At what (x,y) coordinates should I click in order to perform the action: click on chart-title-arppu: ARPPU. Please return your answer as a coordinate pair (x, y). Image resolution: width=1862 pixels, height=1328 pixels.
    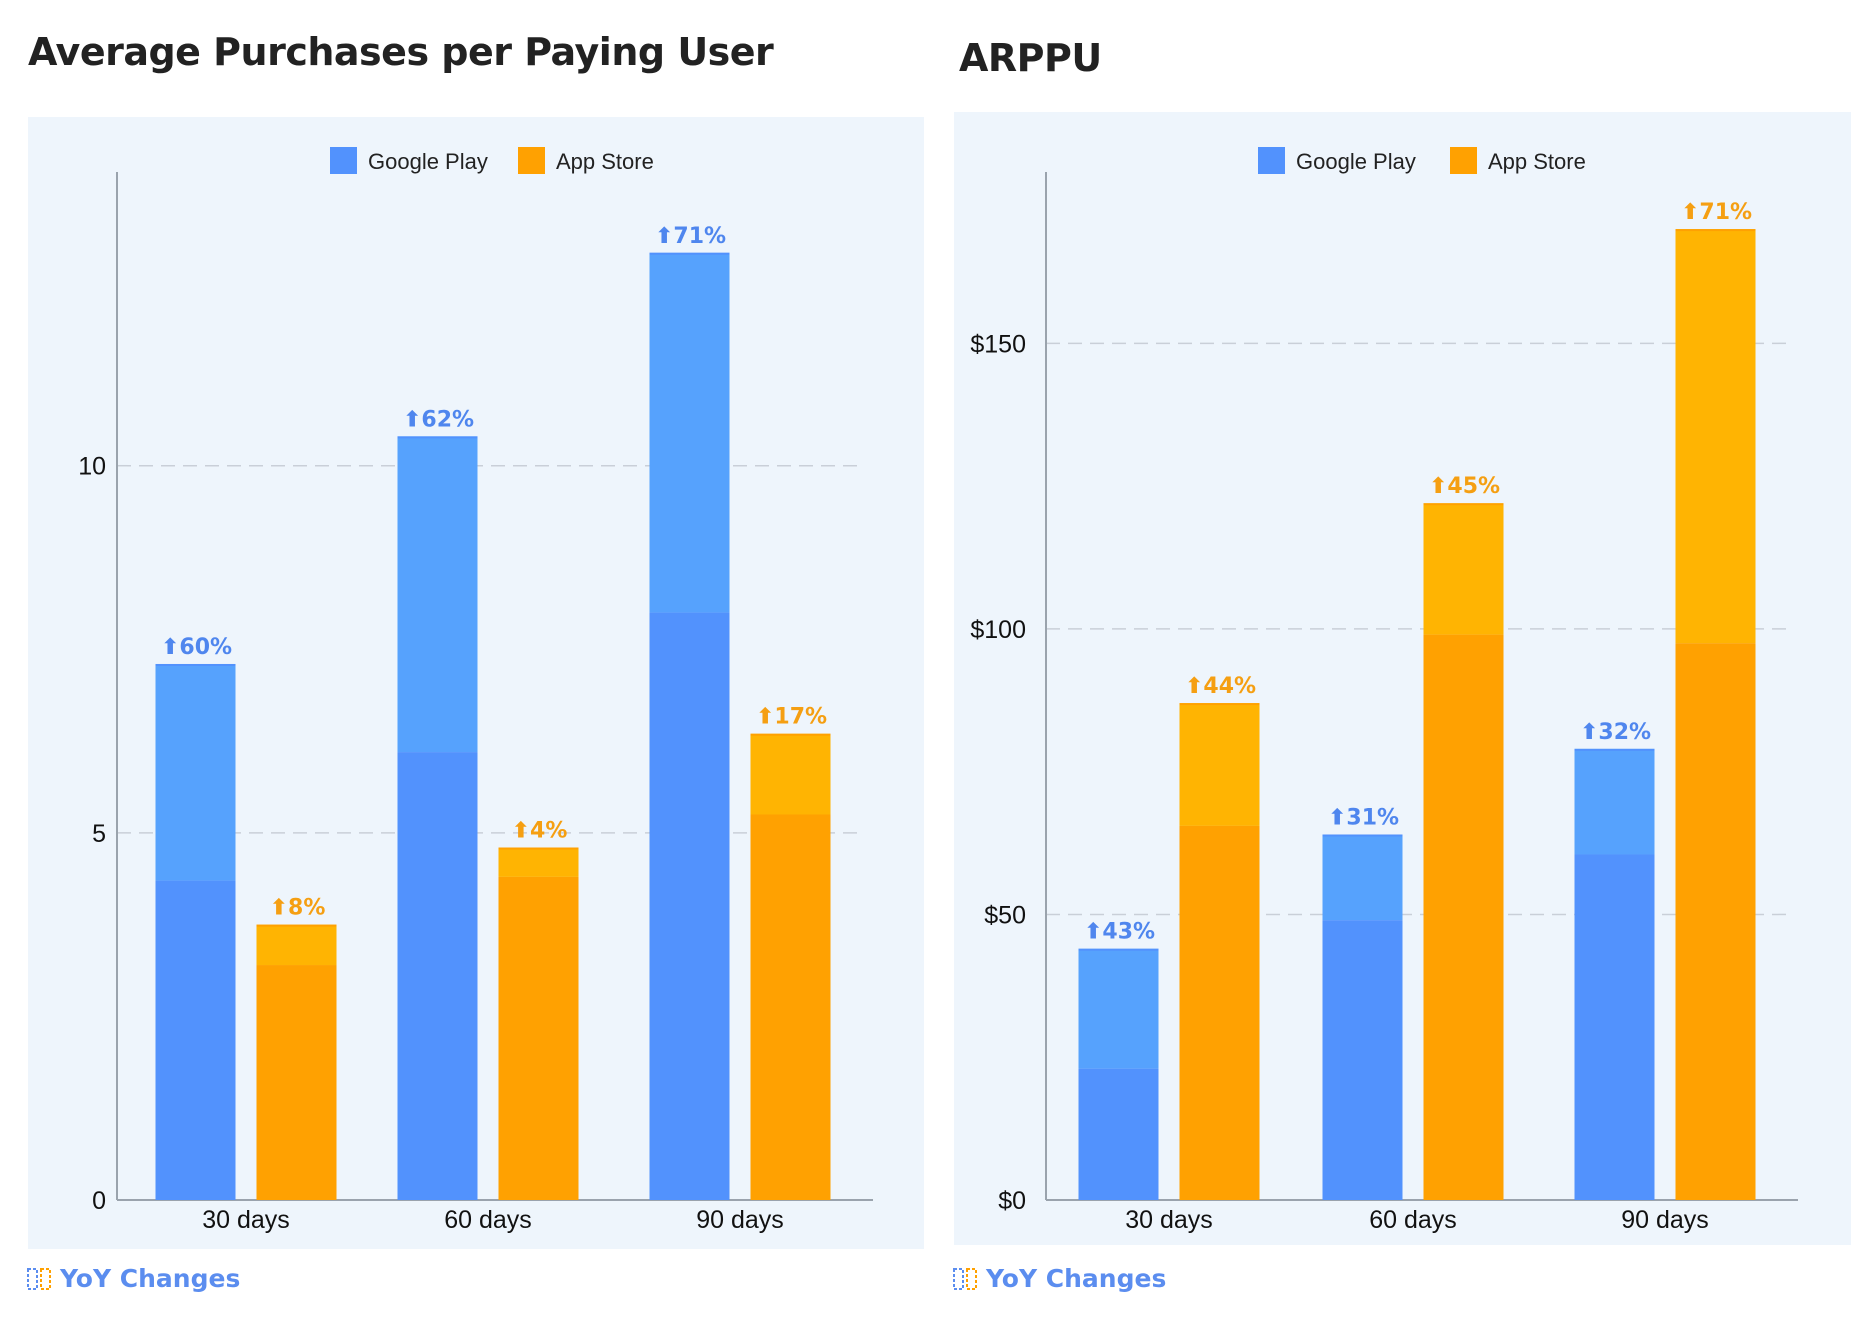
    Looking at the image, I should click on (1030, 58).